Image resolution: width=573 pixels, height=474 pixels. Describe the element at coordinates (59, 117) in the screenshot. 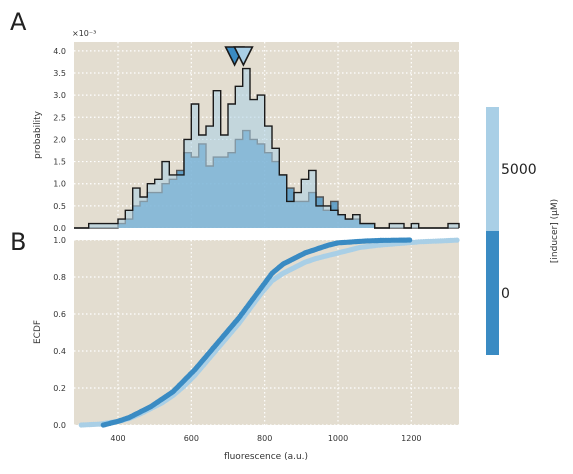

I see `histogram-y-tick-label: 2.5` at that location.